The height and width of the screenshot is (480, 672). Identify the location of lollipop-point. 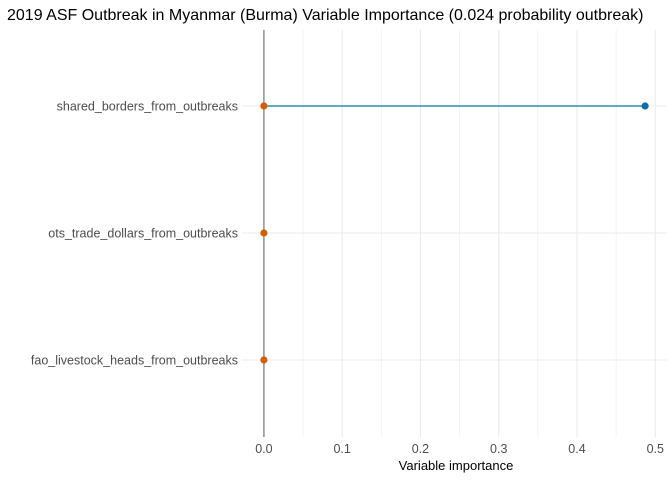
(645, 106).